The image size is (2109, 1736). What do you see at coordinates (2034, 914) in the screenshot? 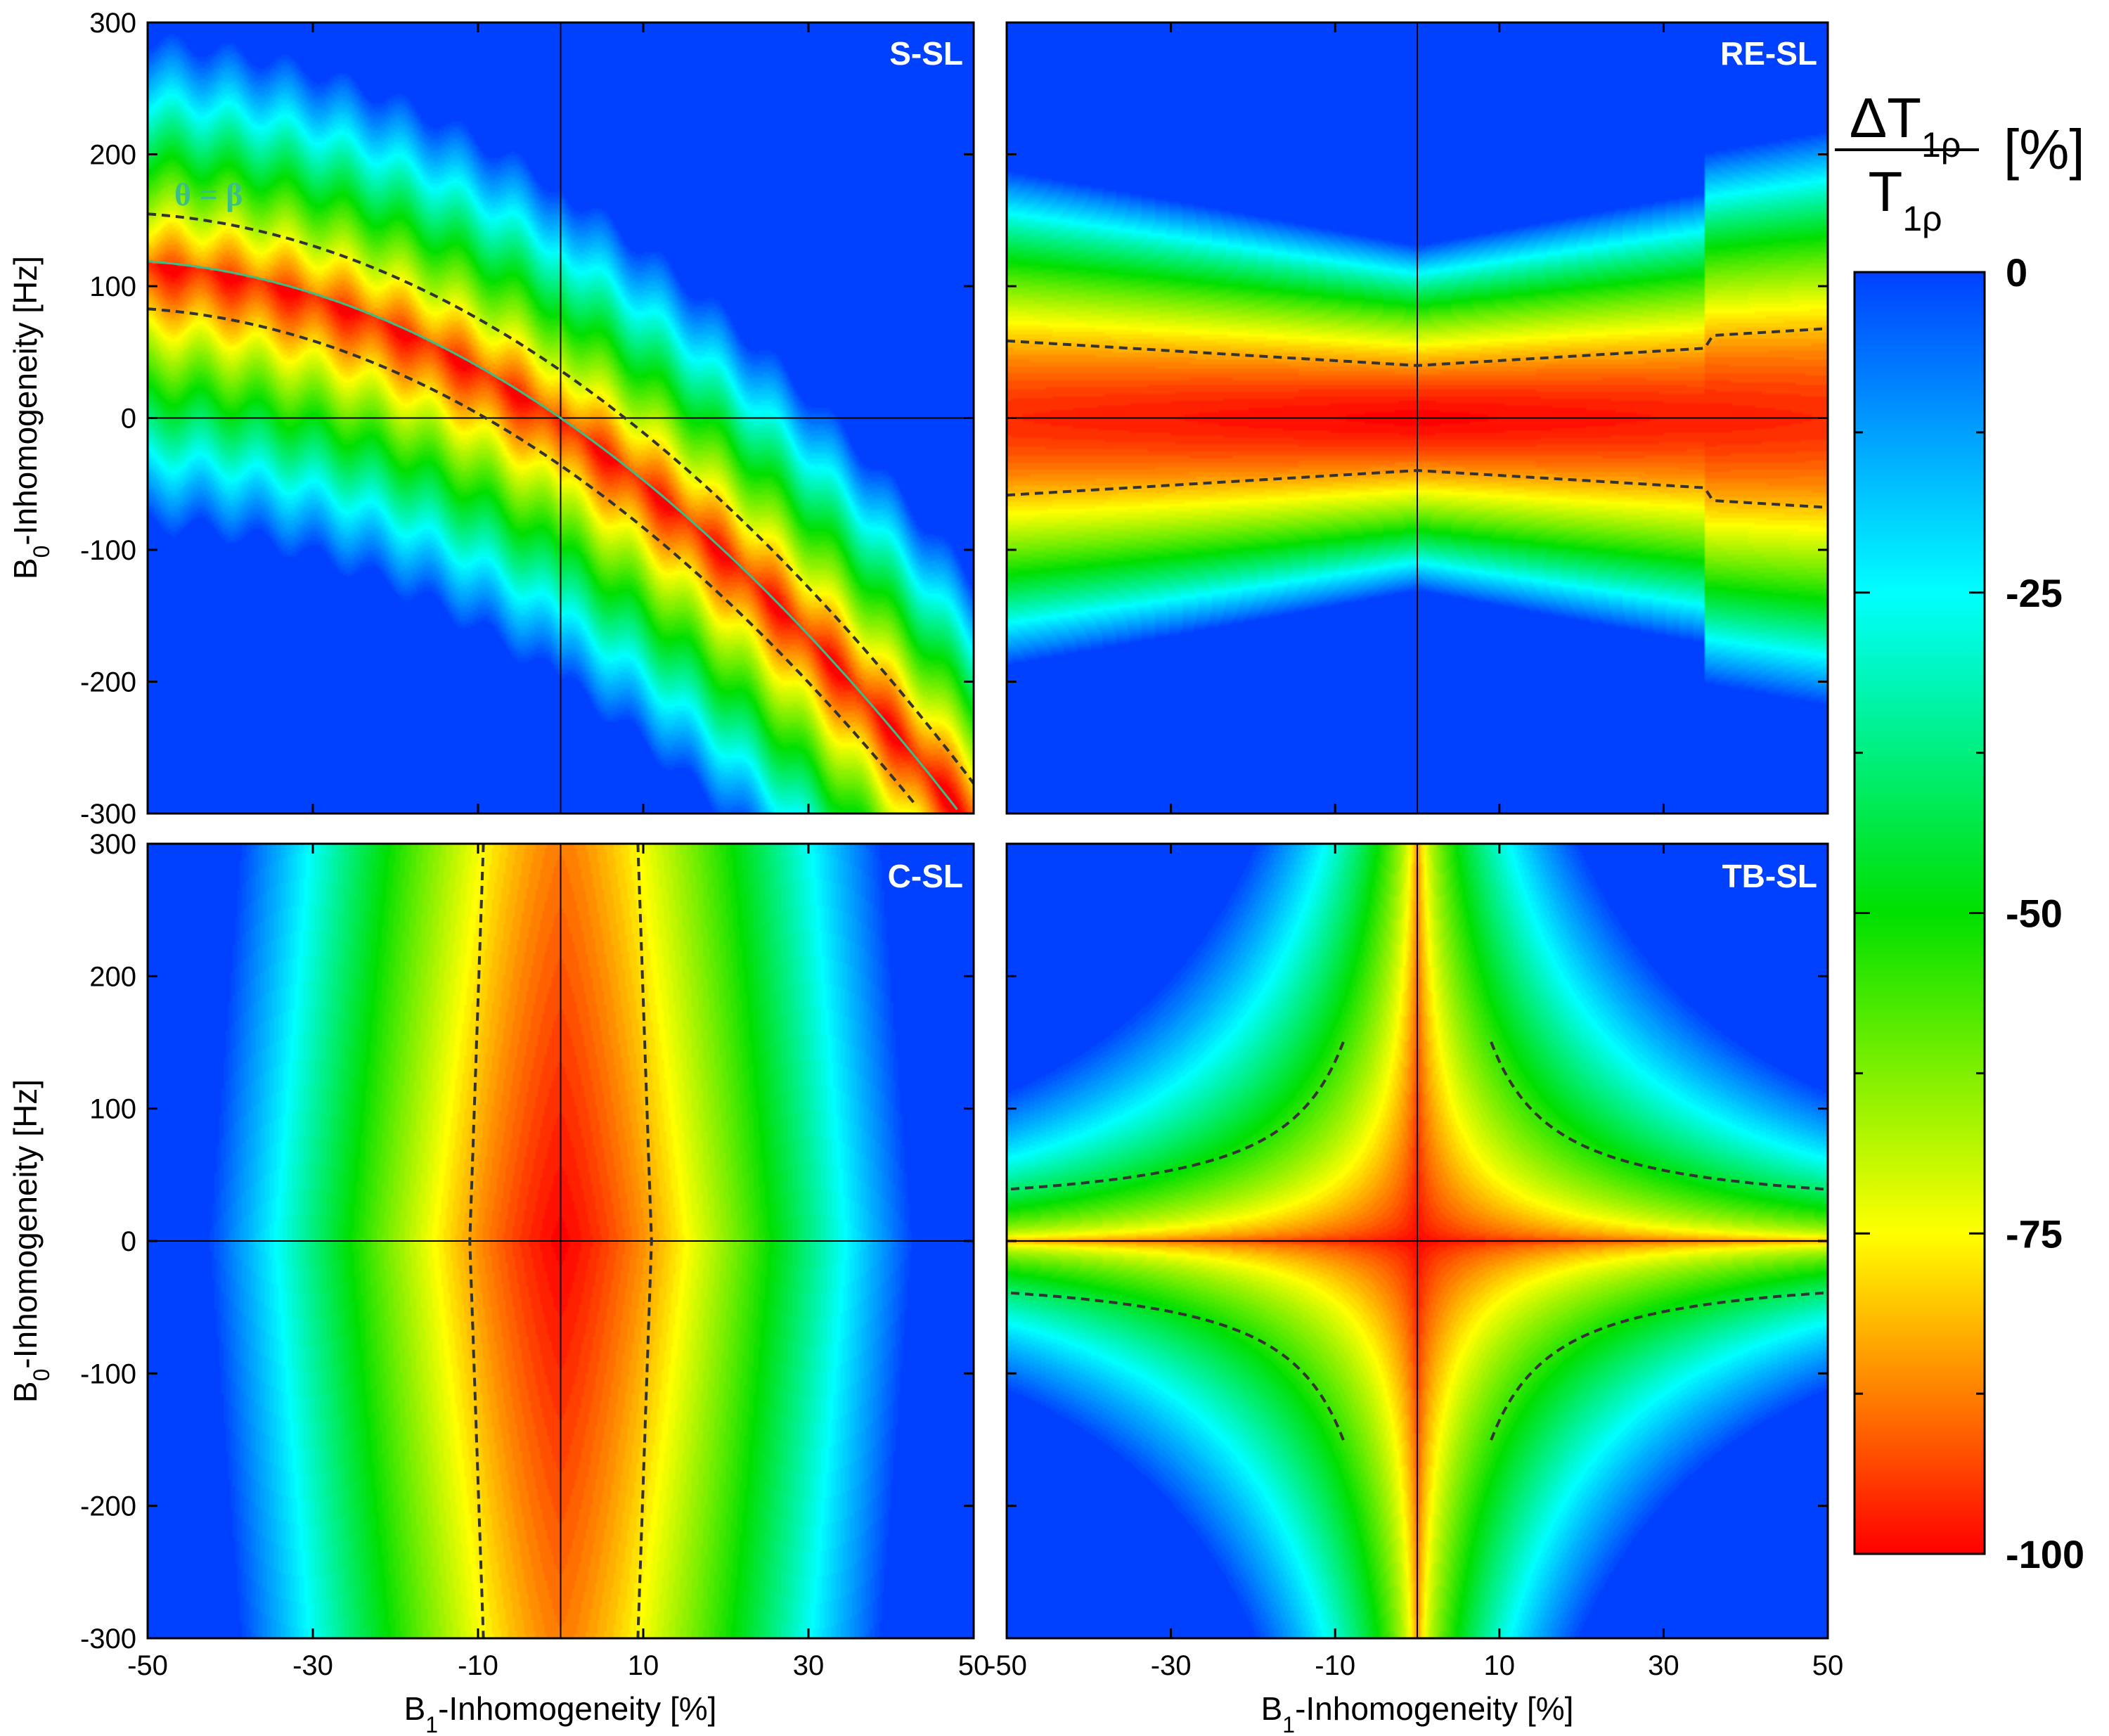
I see `colorbar-tick-label: -50` at bounding box center [2034, 914].